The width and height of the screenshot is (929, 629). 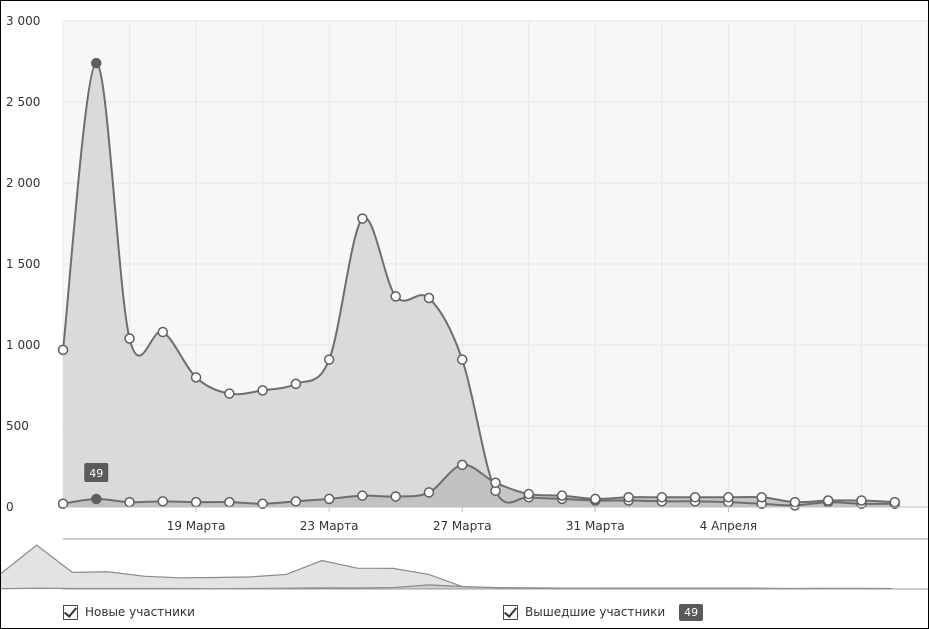 What do you see at coordinates (23, 345) in the screenshot?
I see `y-tick-label: 1 000` at bounding box center [23, 345].